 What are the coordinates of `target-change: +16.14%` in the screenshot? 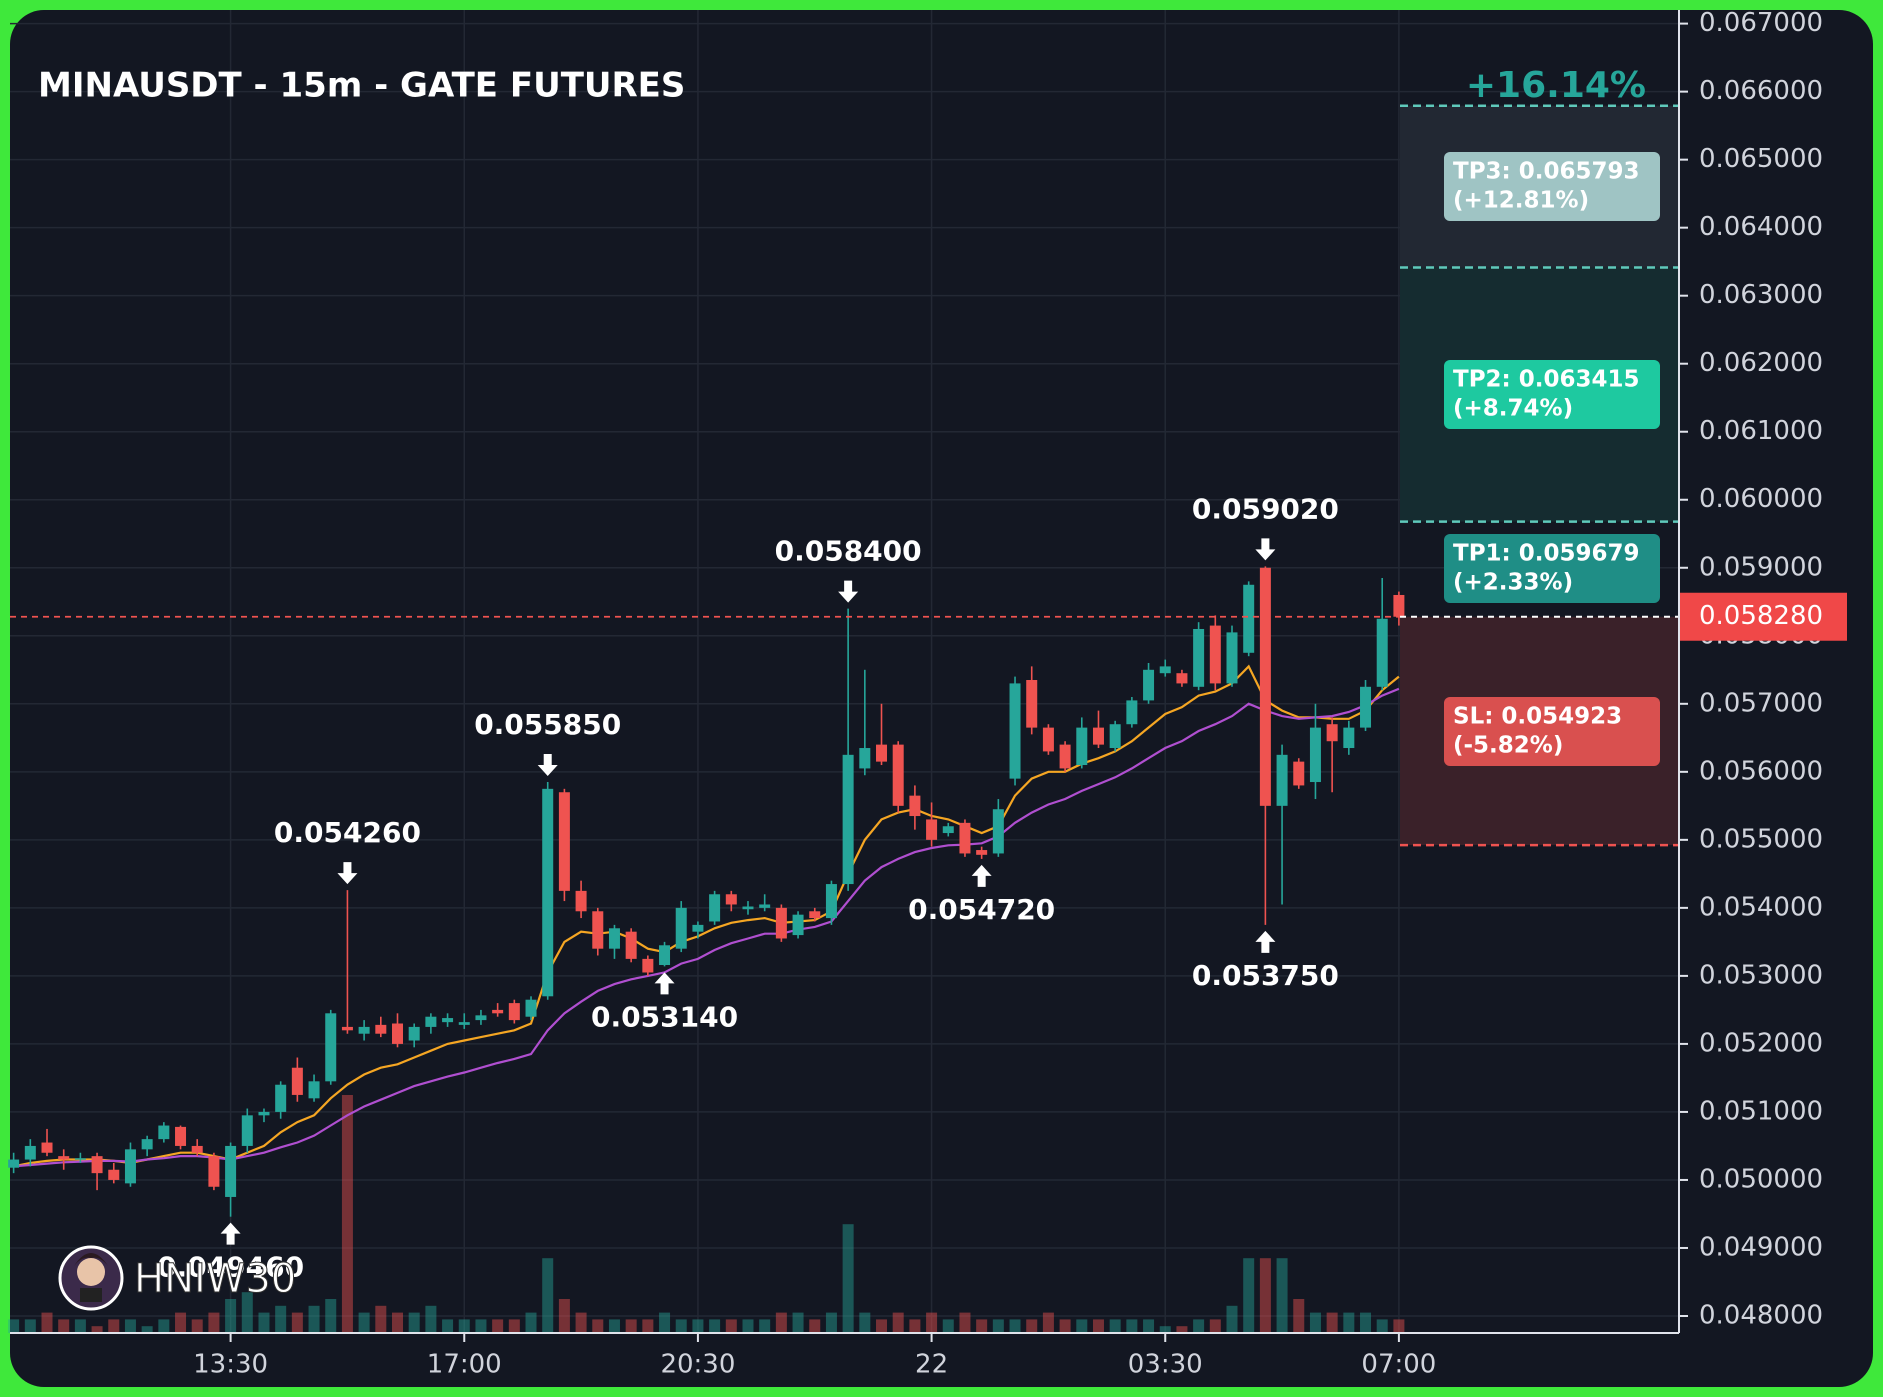 It's located at (1556, 85).